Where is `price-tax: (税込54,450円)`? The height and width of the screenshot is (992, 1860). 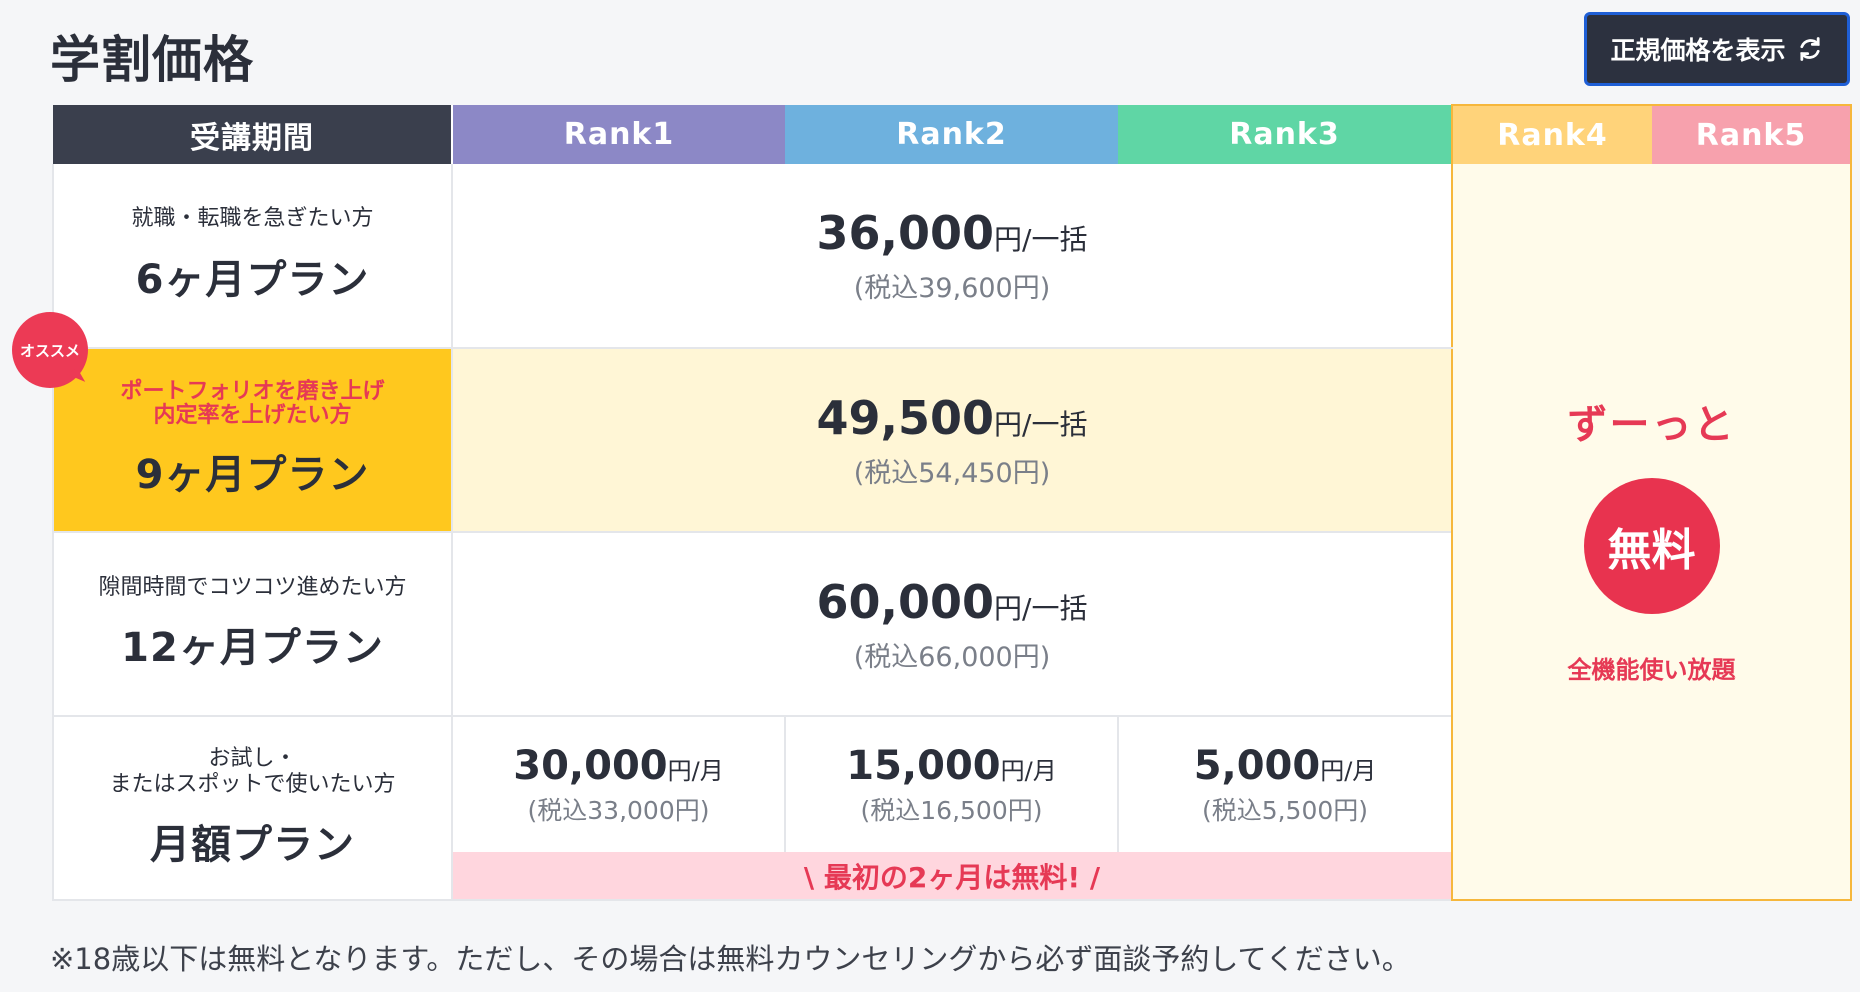
price-tax: (税込54,450円) is located at coordinates (952, 473).